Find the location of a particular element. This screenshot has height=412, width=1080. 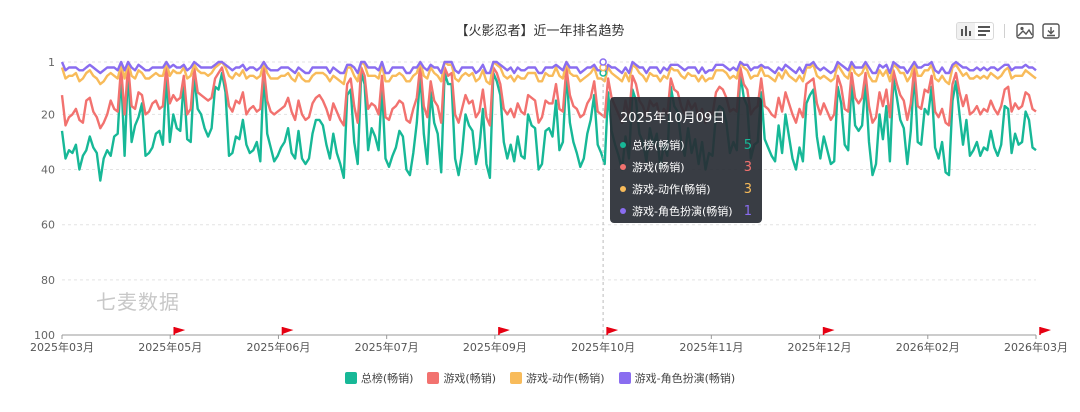

tooltip-value: 1 is located at coordinates (747, 211).